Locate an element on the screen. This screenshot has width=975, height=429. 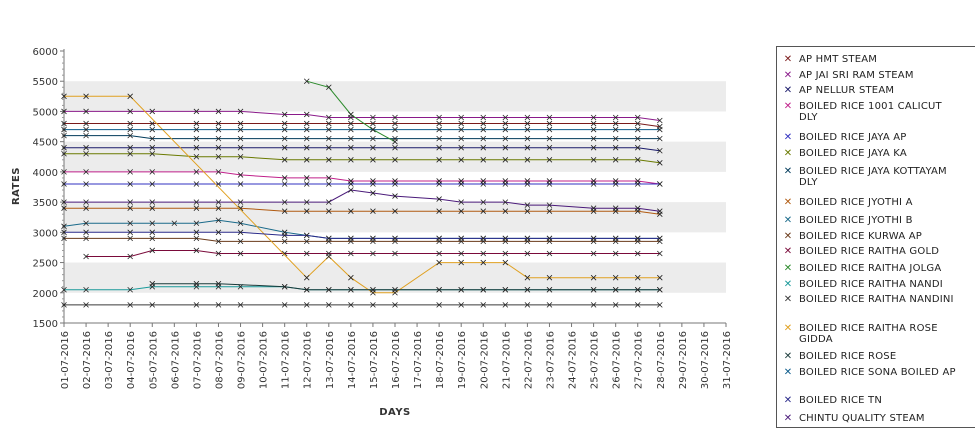
y-axis: 1500 2000 2500 3000 3500 4000 4500 5000 5500 6000 is located at coordinates (49, 188).